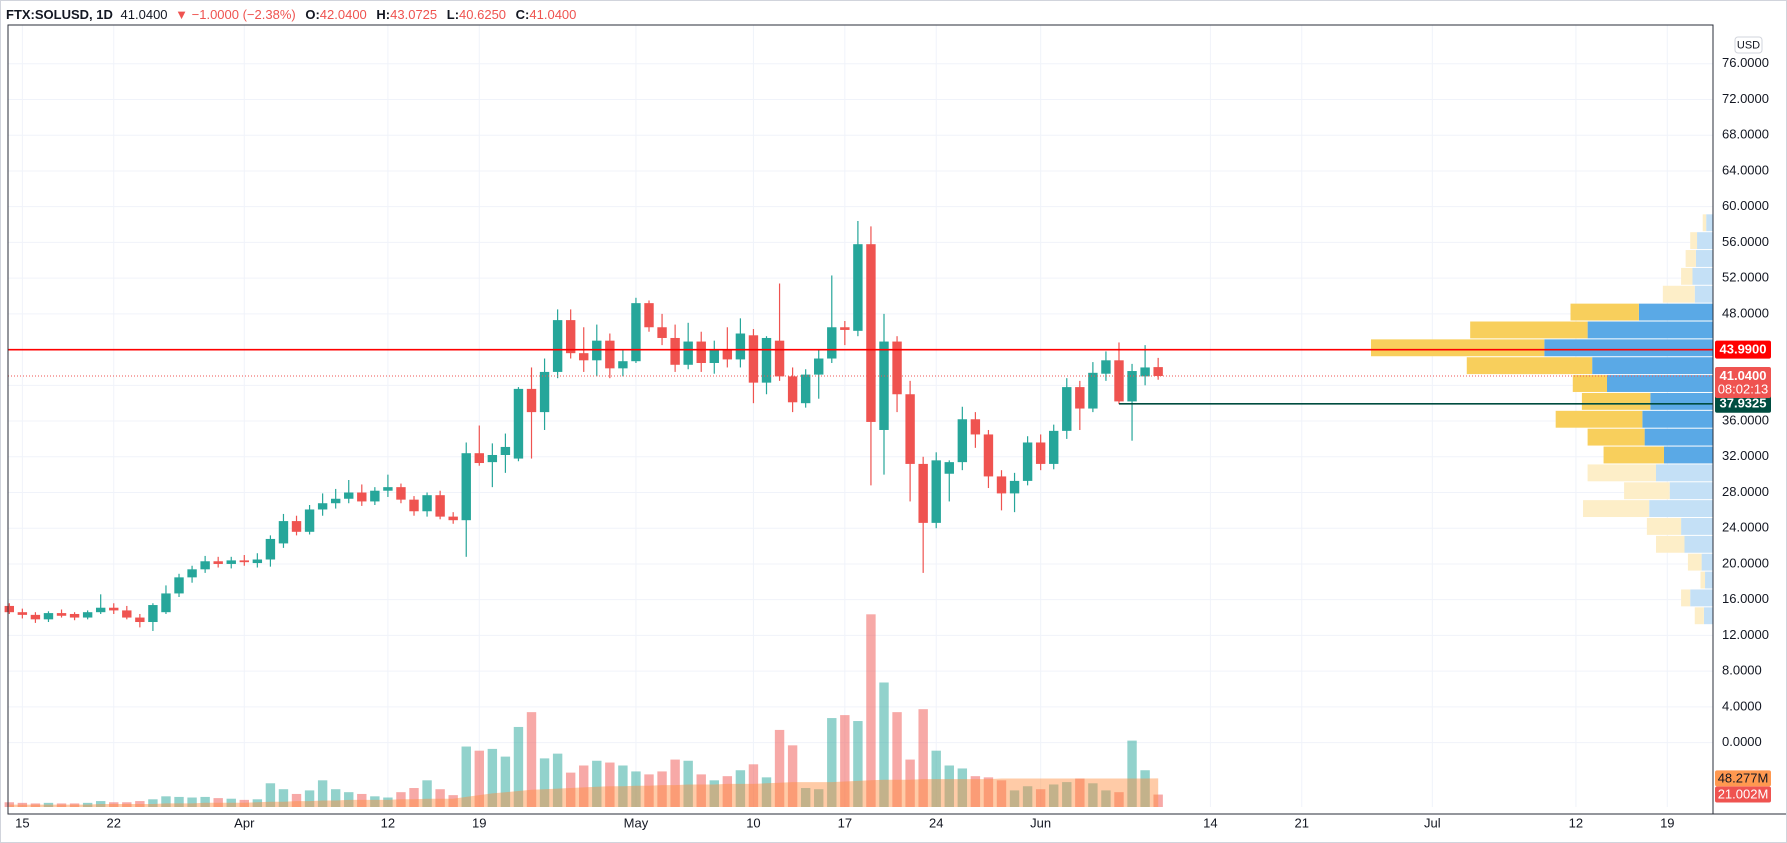  I want to click on last-price-label: 41.0400, so click(1743, 375).